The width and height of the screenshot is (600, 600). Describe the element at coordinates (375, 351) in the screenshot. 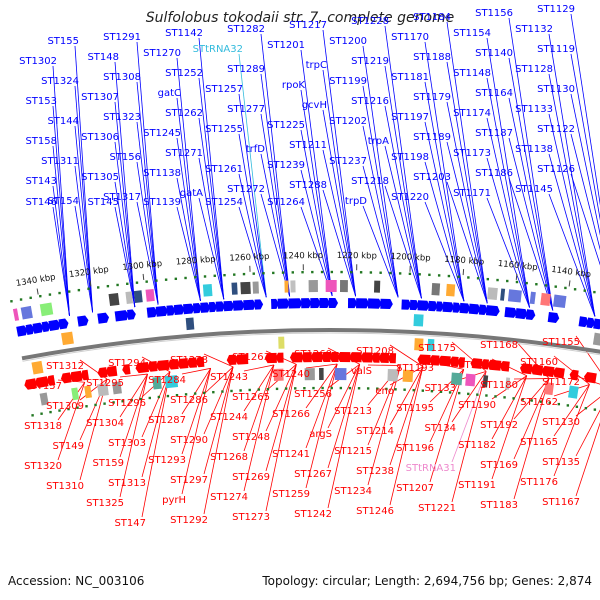

I see `gene-label: ST1208` at that location.